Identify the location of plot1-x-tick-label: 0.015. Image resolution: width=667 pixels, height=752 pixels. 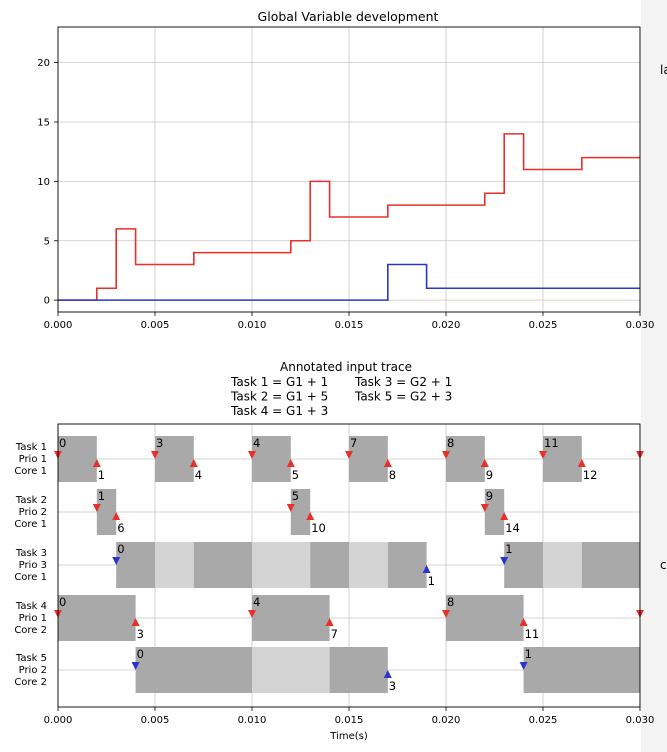
(349, 325).